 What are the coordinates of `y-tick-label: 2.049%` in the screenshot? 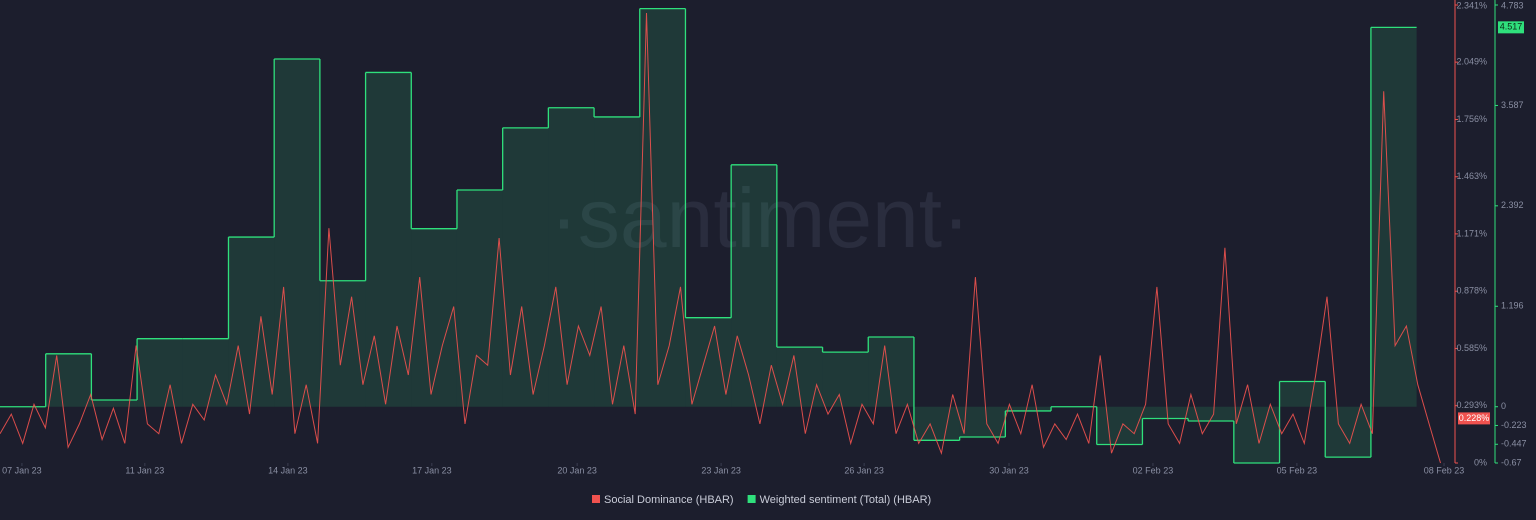 It's located at (1471, 62).